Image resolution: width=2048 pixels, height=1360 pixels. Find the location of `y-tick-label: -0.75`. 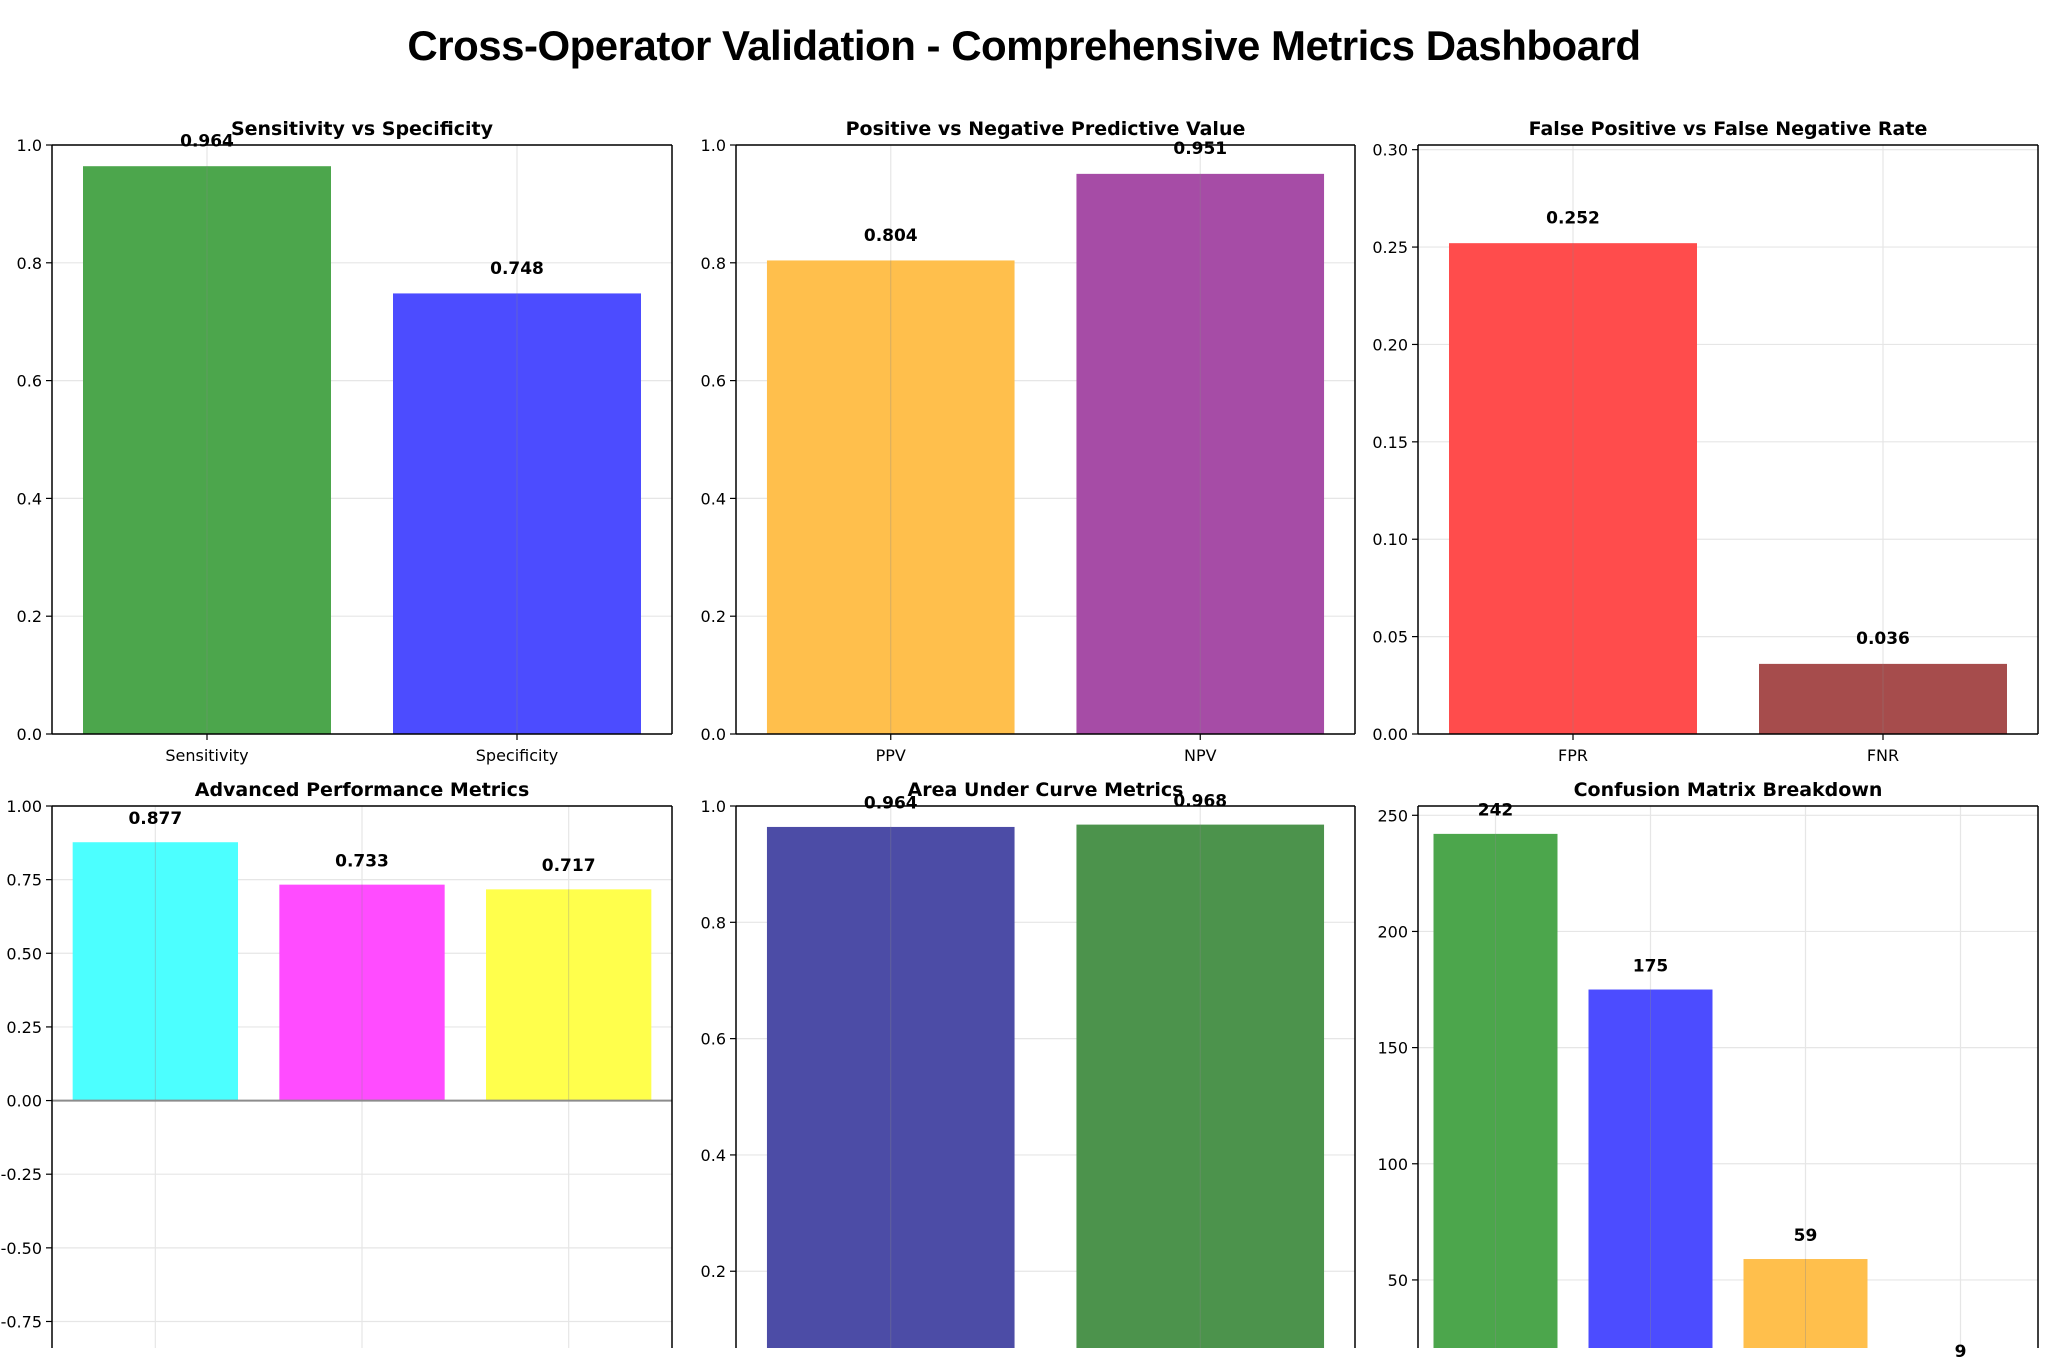

y-tick-label: -0.75 is located at coordinates (21, 1321).